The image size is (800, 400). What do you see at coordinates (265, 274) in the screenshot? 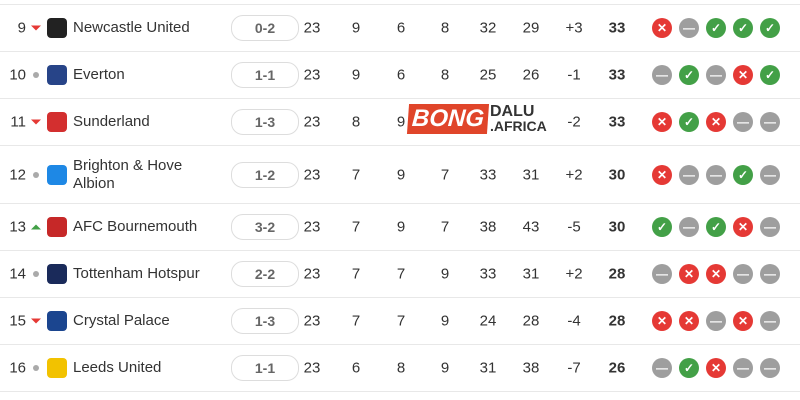
I see `last-match-score: 2-2` at bounding box center [265, 274].